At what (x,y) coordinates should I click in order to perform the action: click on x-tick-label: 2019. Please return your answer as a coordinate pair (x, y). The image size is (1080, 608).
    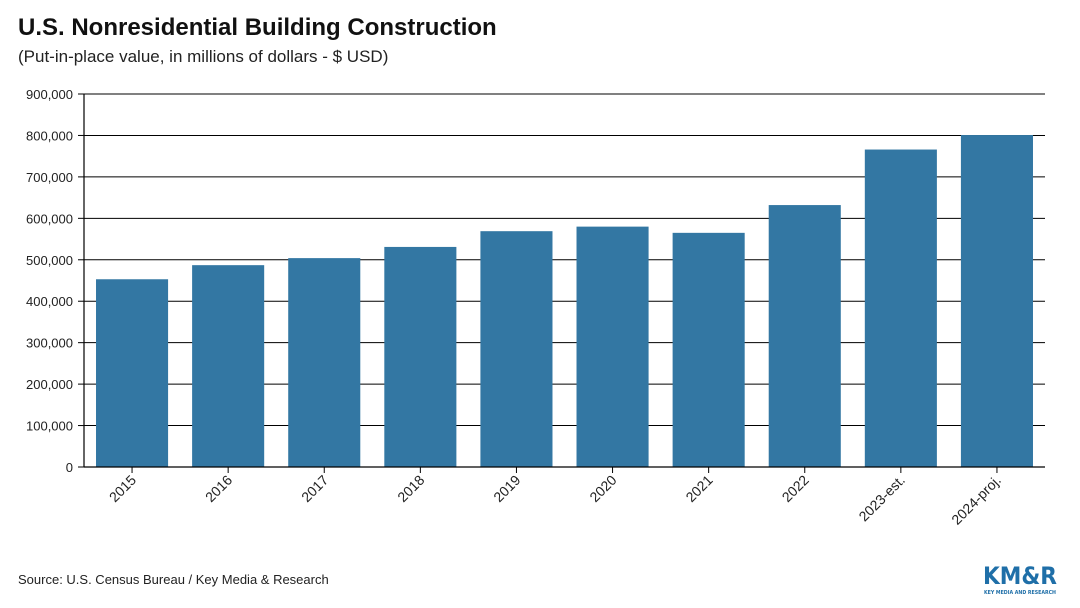
    Looking at the image, I should click on (506, 488).